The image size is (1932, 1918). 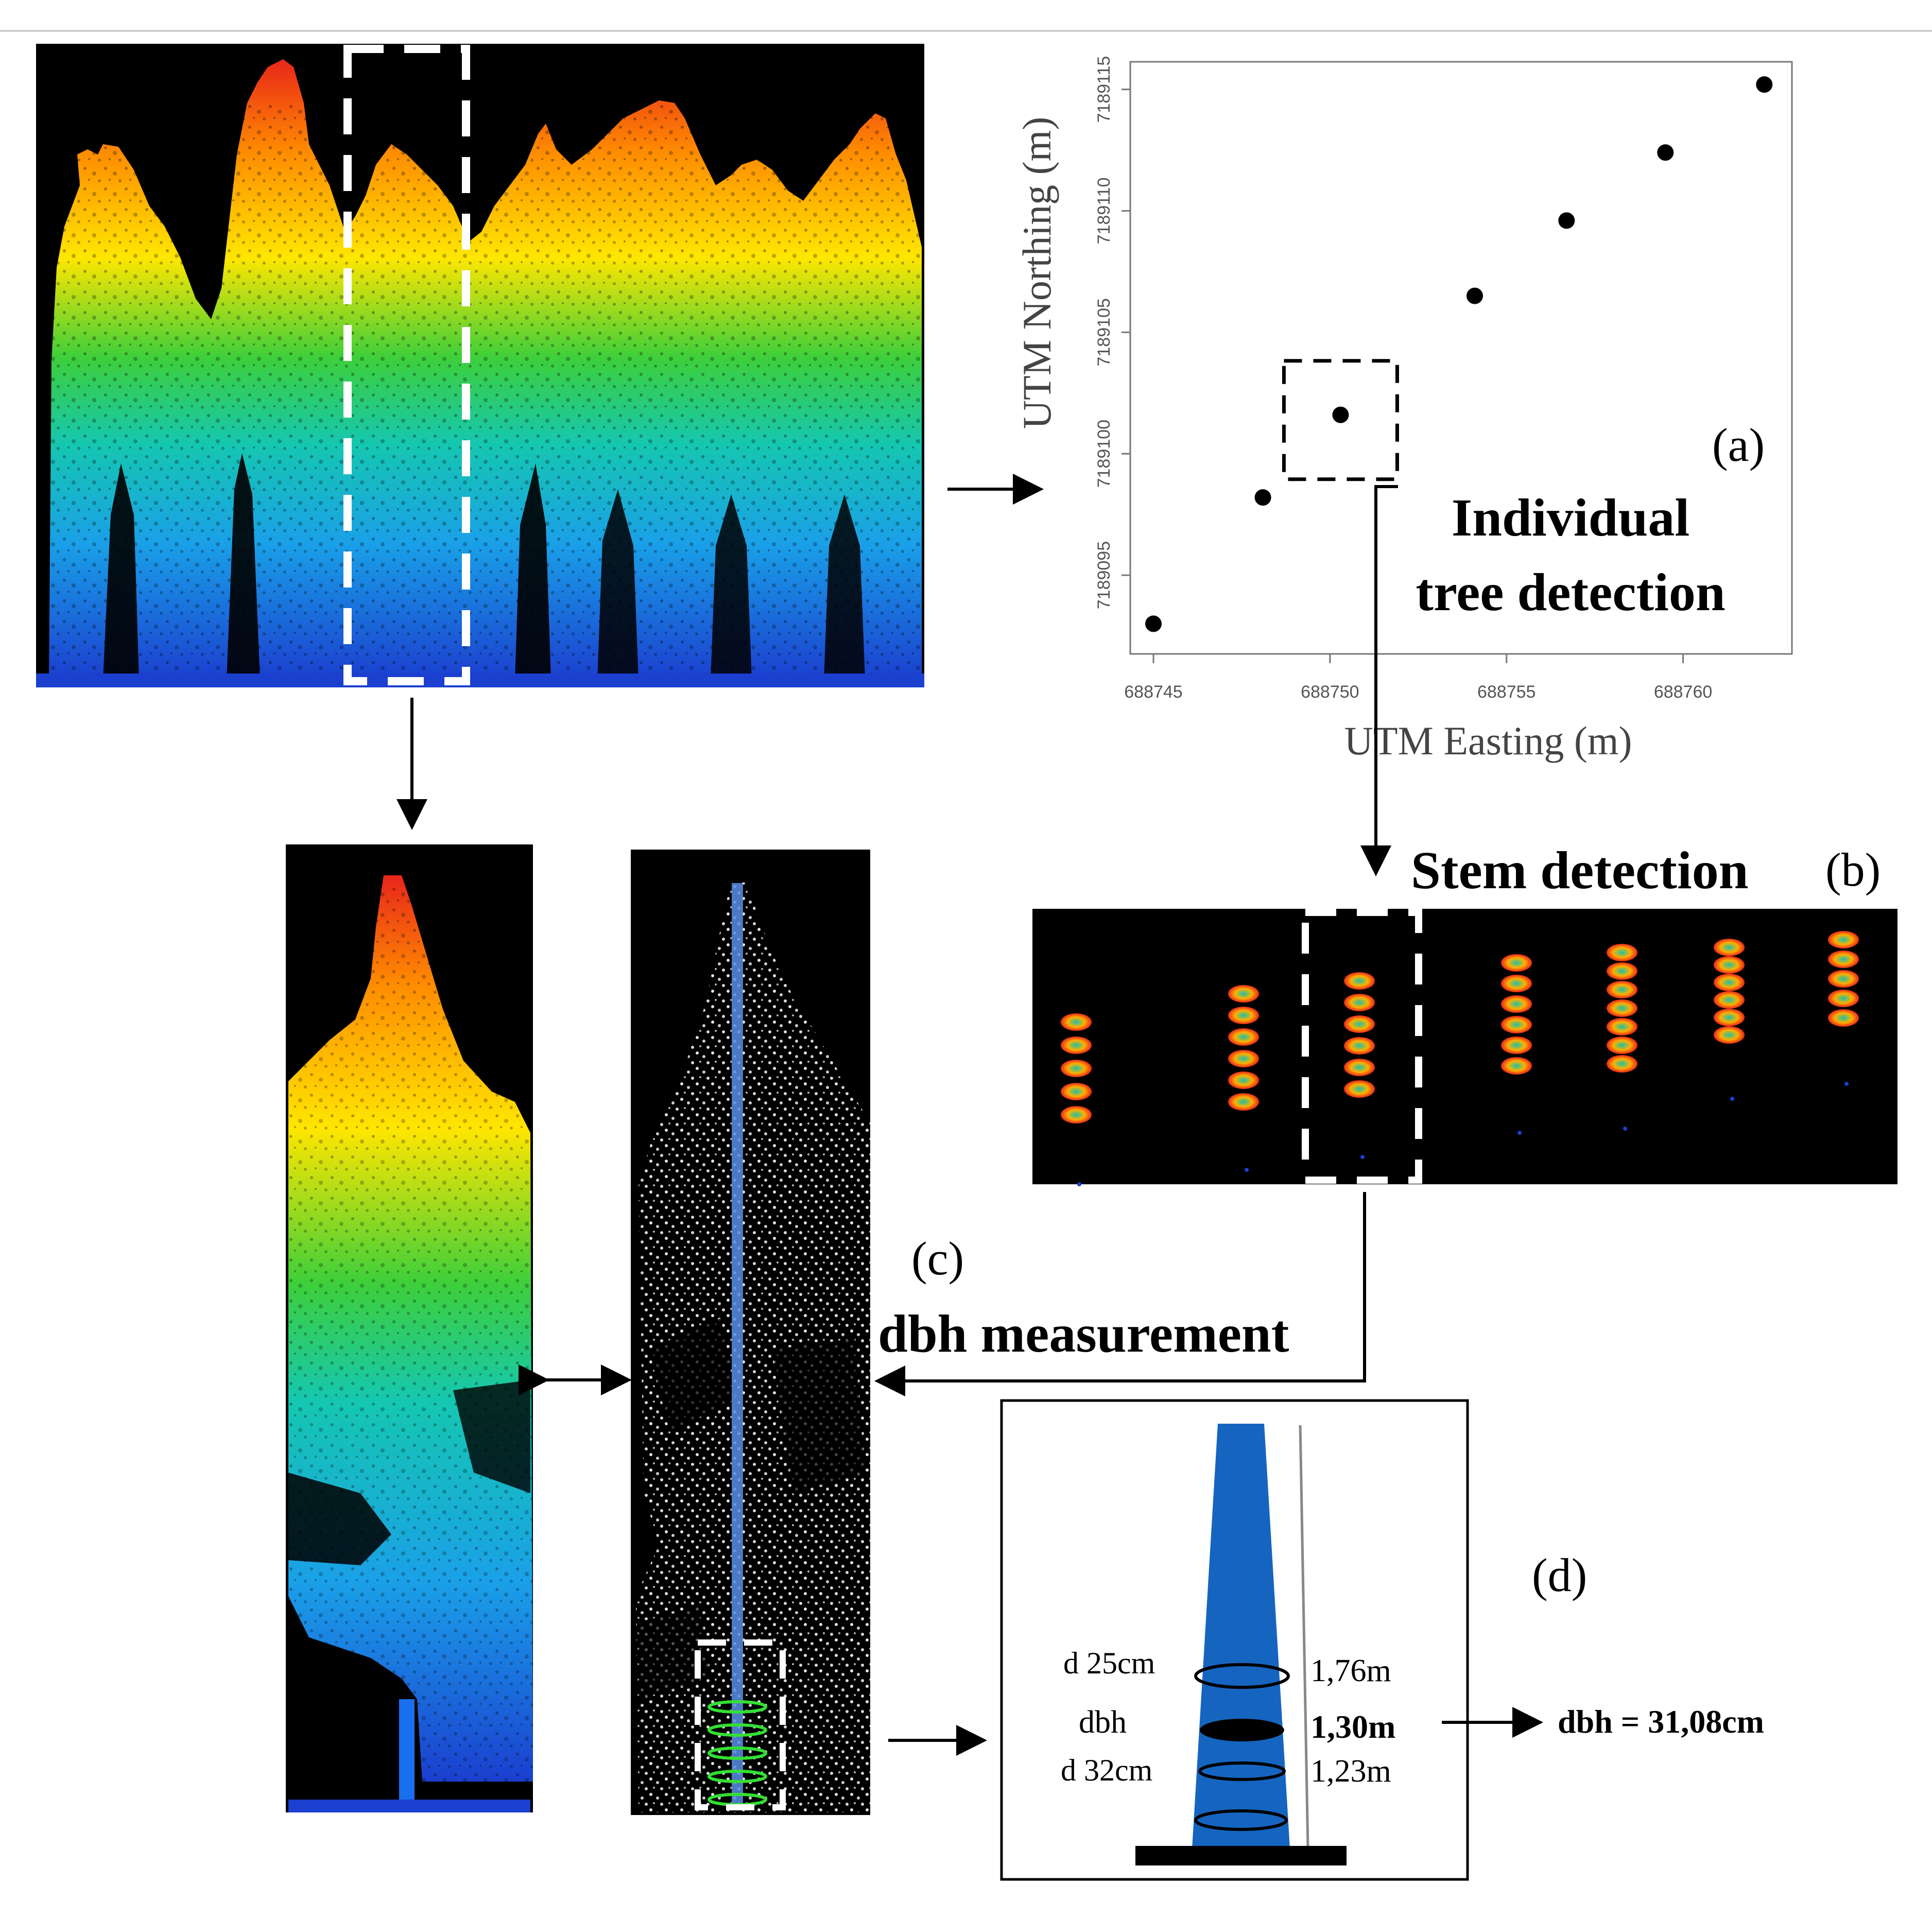 I want to click on stem-slices, so click(x=1460, y=1058).